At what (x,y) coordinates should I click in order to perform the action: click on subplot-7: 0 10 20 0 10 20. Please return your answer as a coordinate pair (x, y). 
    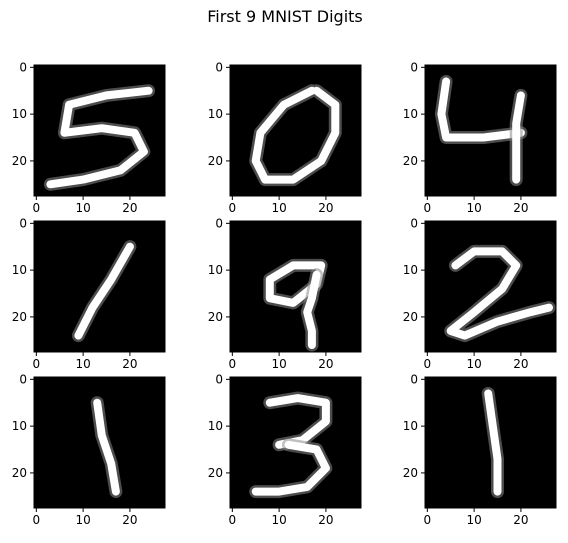
    Looking at the image, I should click on (89, 449).